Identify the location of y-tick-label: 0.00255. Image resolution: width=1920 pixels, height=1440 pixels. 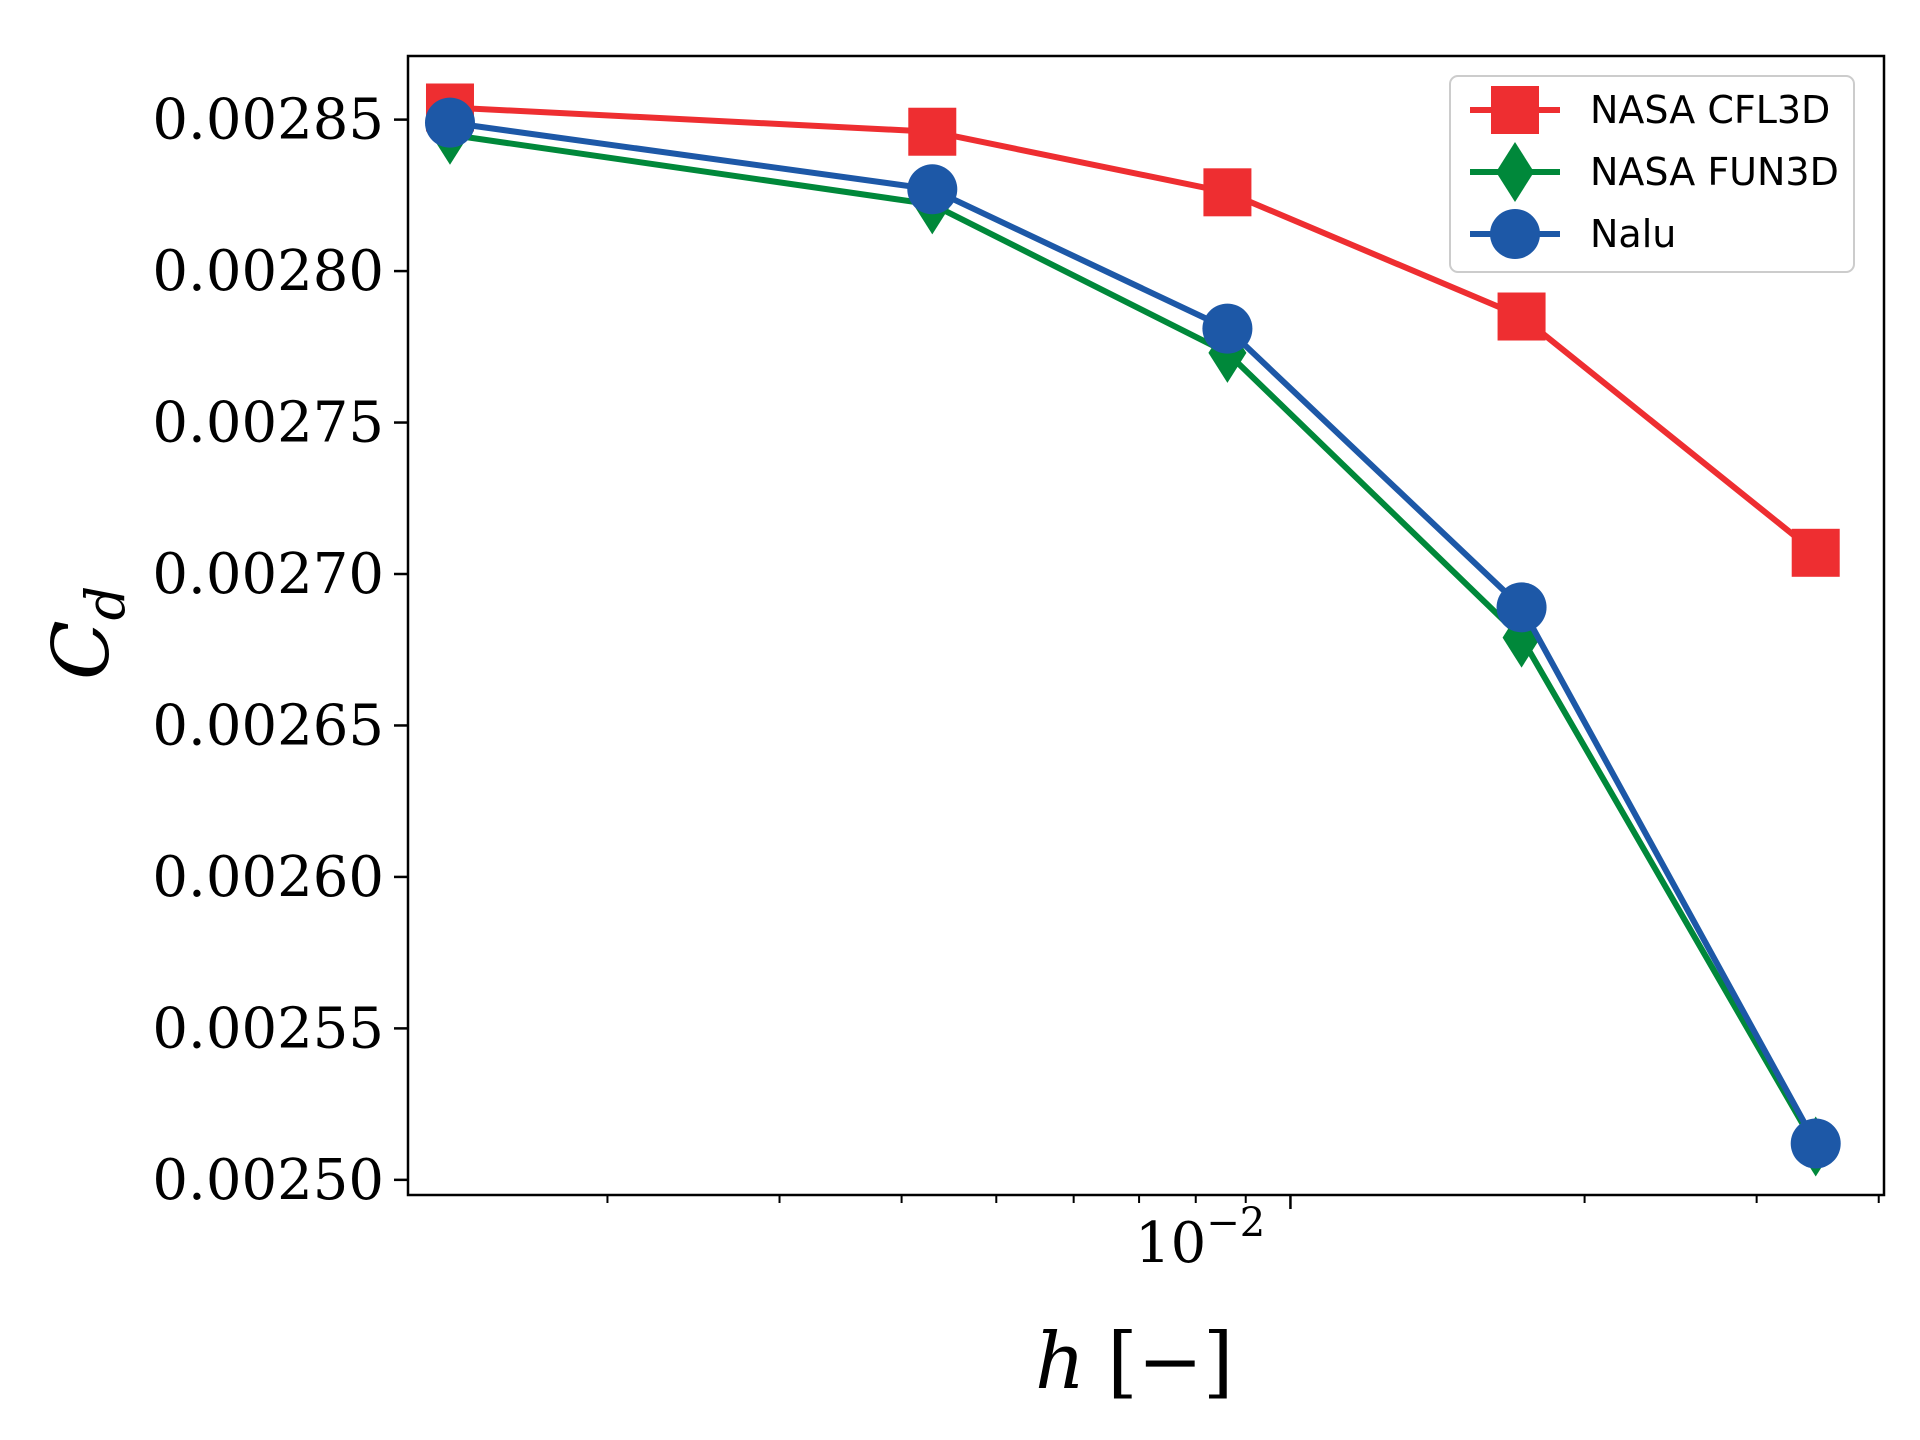
(268, 1028).